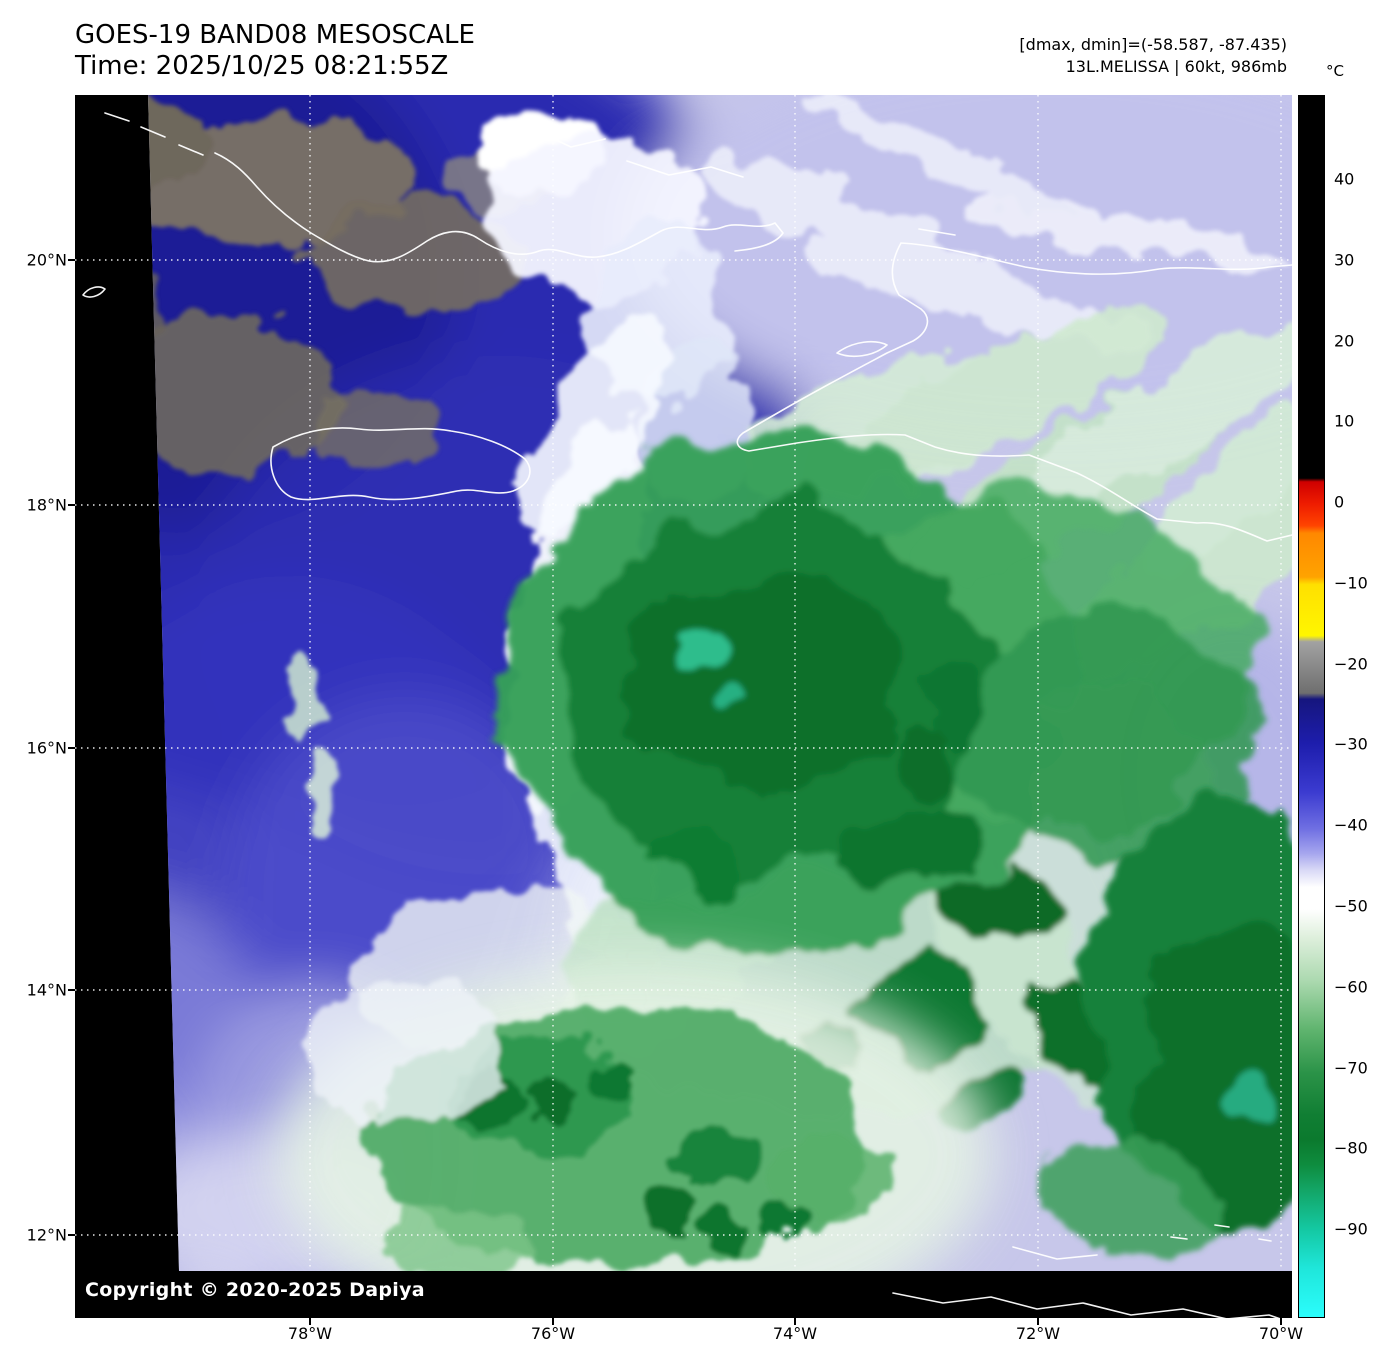 The height and width of the screenshot is (1359, 1390). I want to click on lat-label: 18°N, so click(46, 505).